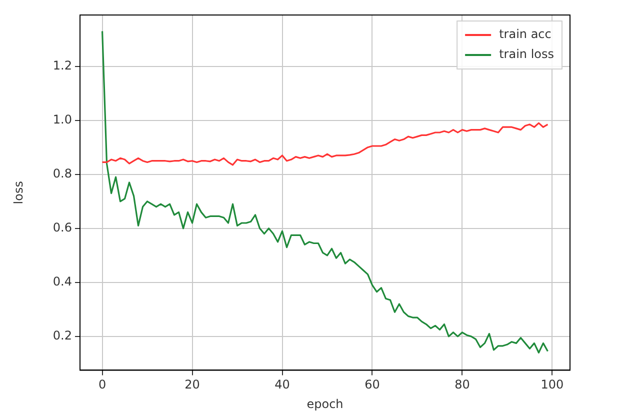 The width and height of the screenshot is (629, 420). Describe the element at coordinates (372, 385) in the screenshot. I see `x-tick-label: 60` at that location.